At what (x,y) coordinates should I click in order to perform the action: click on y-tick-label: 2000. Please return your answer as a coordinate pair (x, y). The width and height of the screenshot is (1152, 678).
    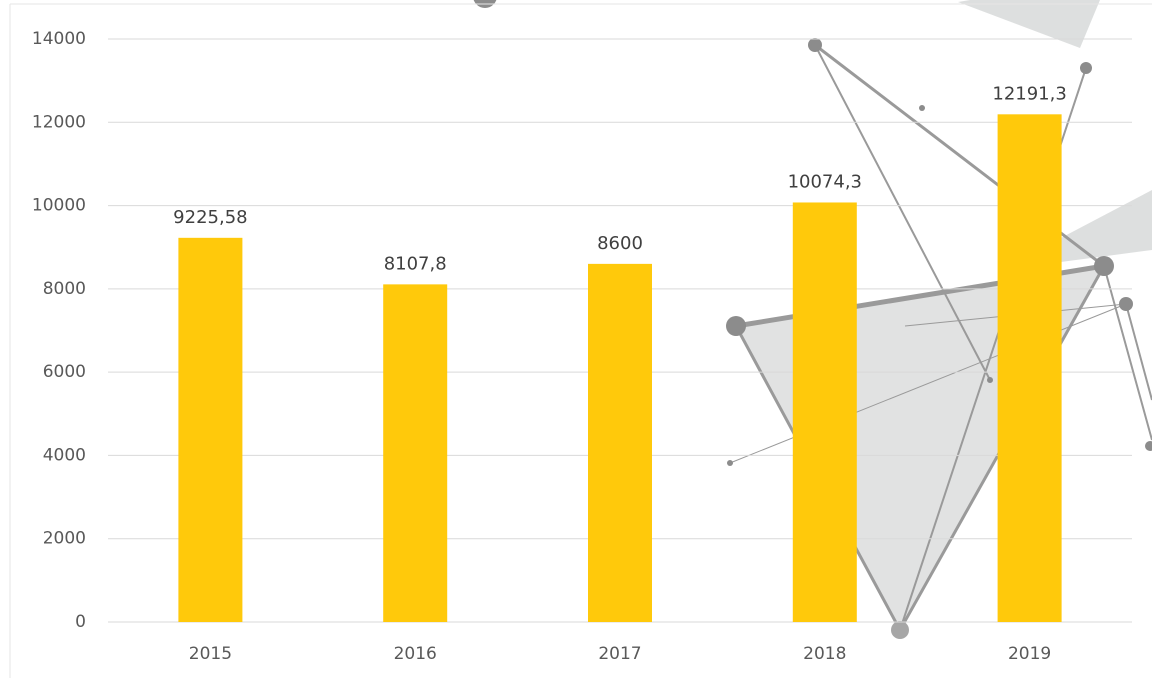
    Looking at the image, I should click on (64, 539).